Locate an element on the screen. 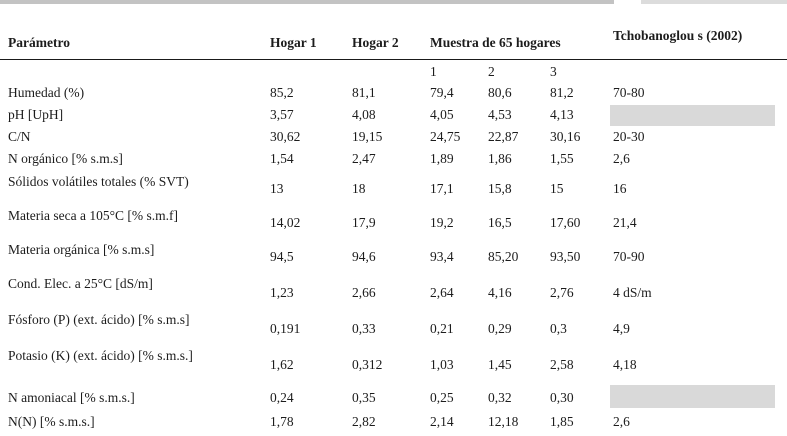 The height and width of the screenshot is (436, 787). row-value: 24,75 is located at coordinates (445, 136).